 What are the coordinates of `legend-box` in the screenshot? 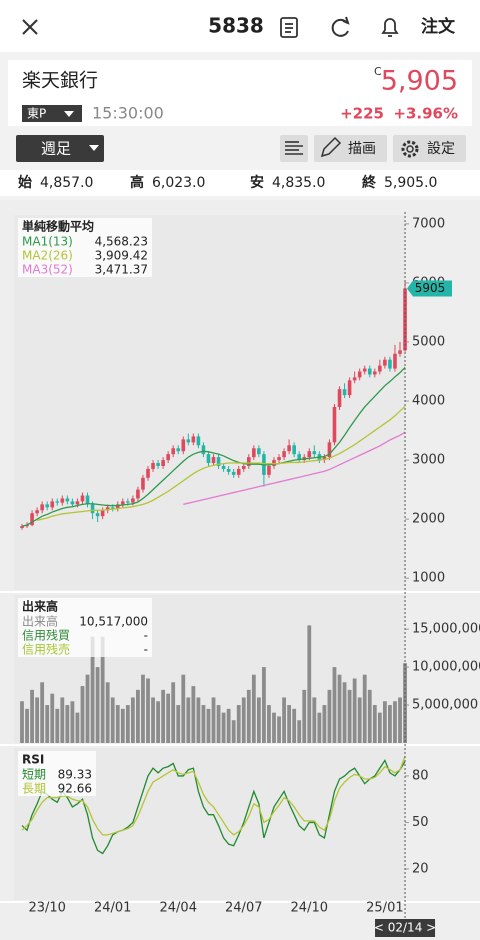 It's located at (85, 627).